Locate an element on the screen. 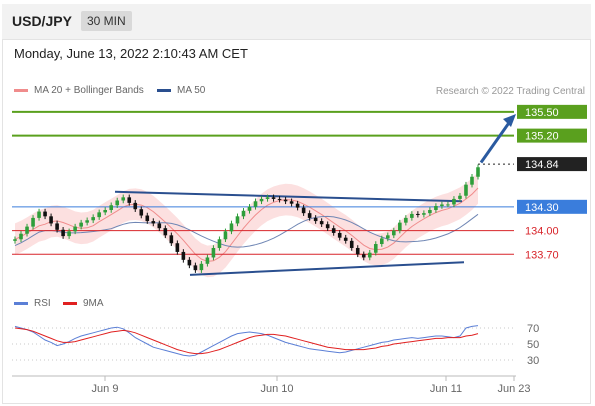 This screenshot has width=595, height=406. legend-rsi9-label: 9MA is located at coordinates (93, 303).